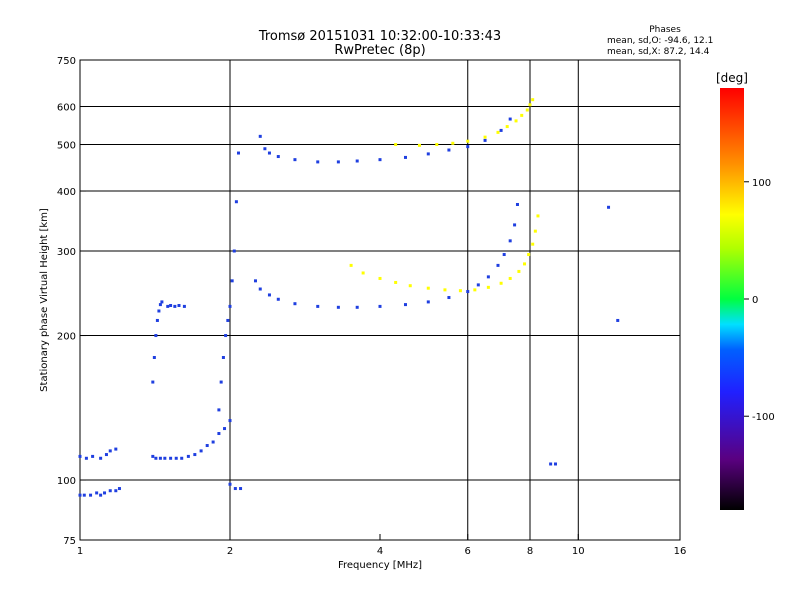 Image resolution: width=800 pixels, height=600 pixels. What do you see at coordinates (530, 551) in the screenshot?
I see `x-tick-label: 8` at bounding box center [530, 551].